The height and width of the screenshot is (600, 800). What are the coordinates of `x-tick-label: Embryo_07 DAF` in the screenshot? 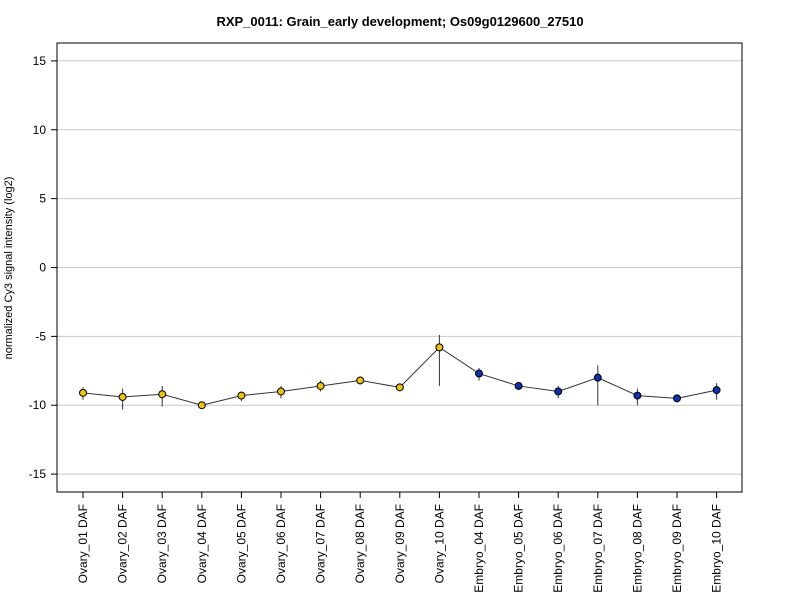 It's located at (598, 548).